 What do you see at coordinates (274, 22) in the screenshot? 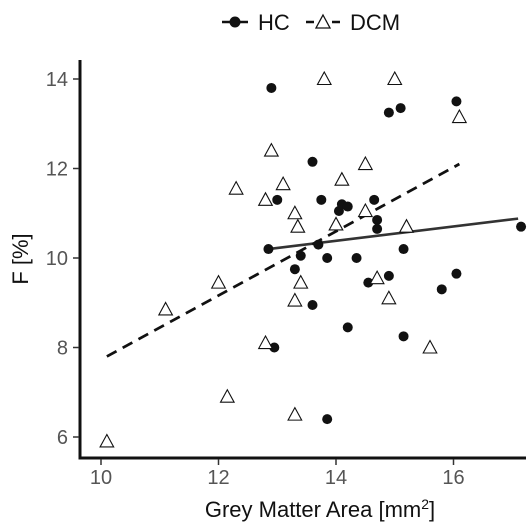
I see `legend-hc-label: HC` at bounding box center [274, 22].